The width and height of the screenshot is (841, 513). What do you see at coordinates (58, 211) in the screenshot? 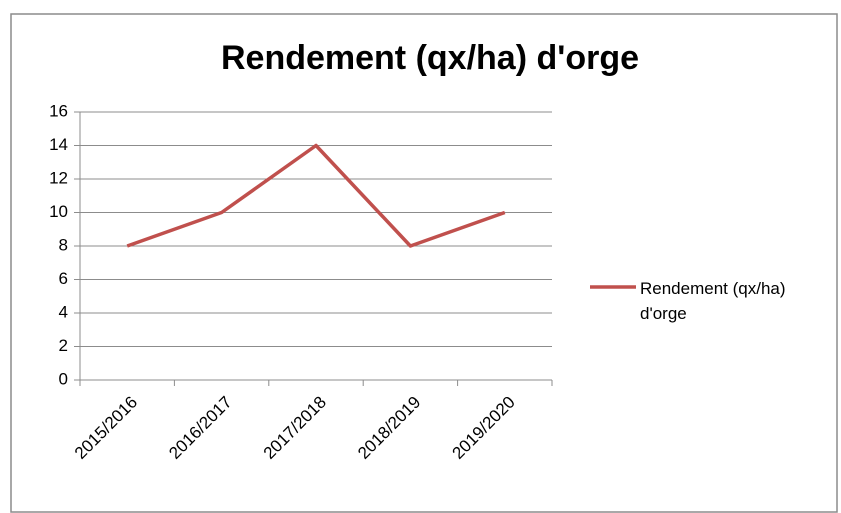
I see `y-tick-label: 10` at bounding box center [58, 211].